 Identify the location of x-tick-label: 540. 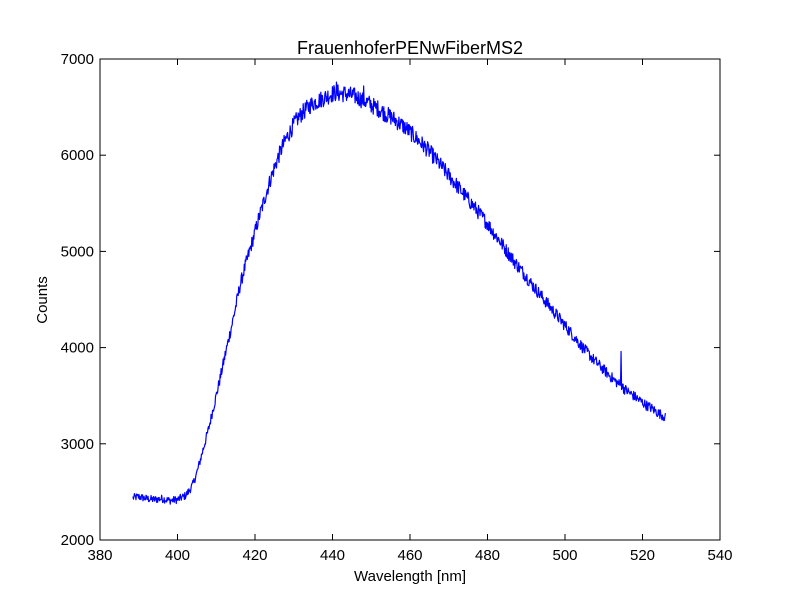
(719, 555).